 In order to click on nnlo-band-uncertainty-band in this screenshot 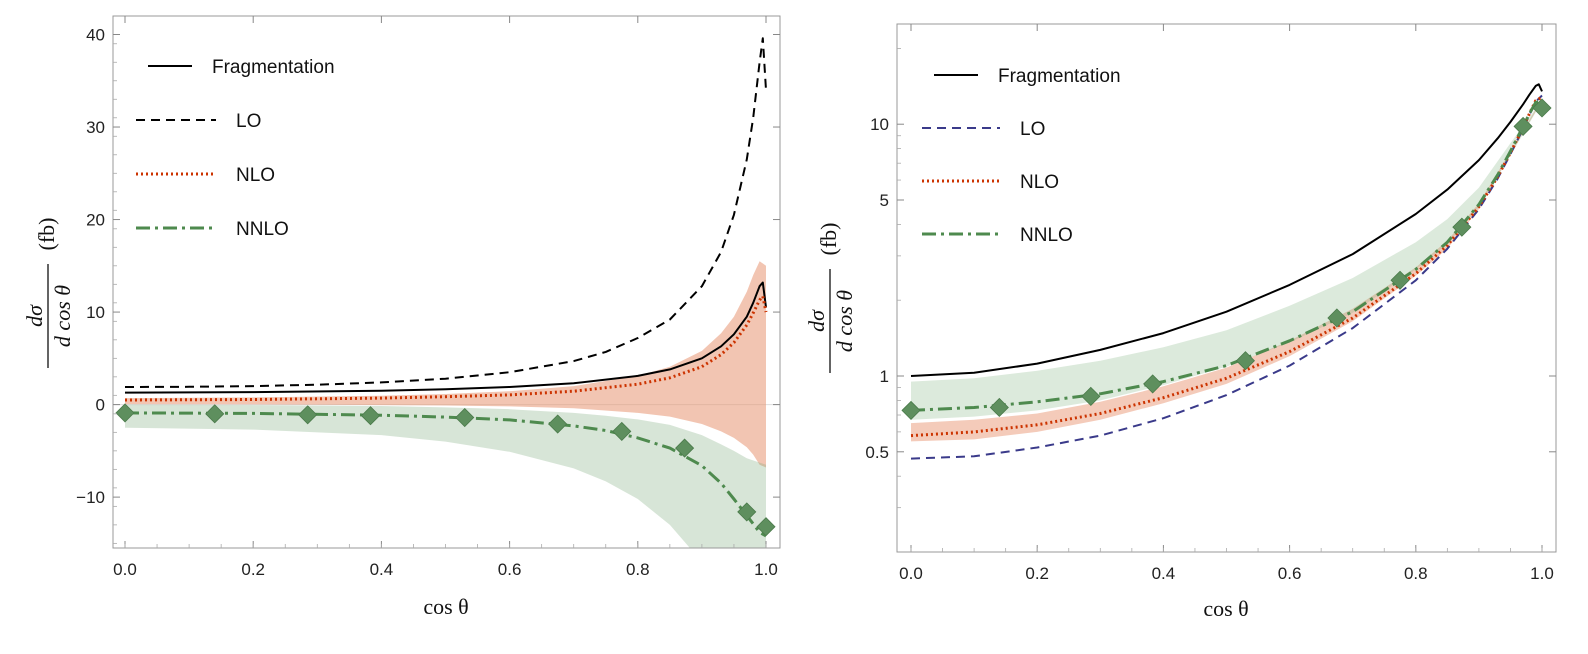, I will do `click(445, 476)`.